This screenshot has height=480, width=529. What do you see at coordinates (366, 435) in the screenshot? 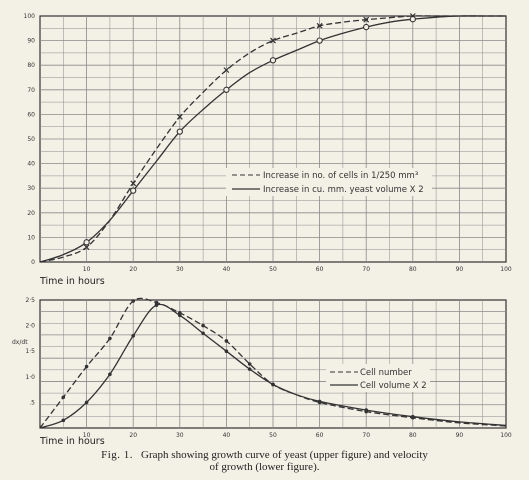
I see `lower-x-tick-label: 70` at bounding box center [366, 435].